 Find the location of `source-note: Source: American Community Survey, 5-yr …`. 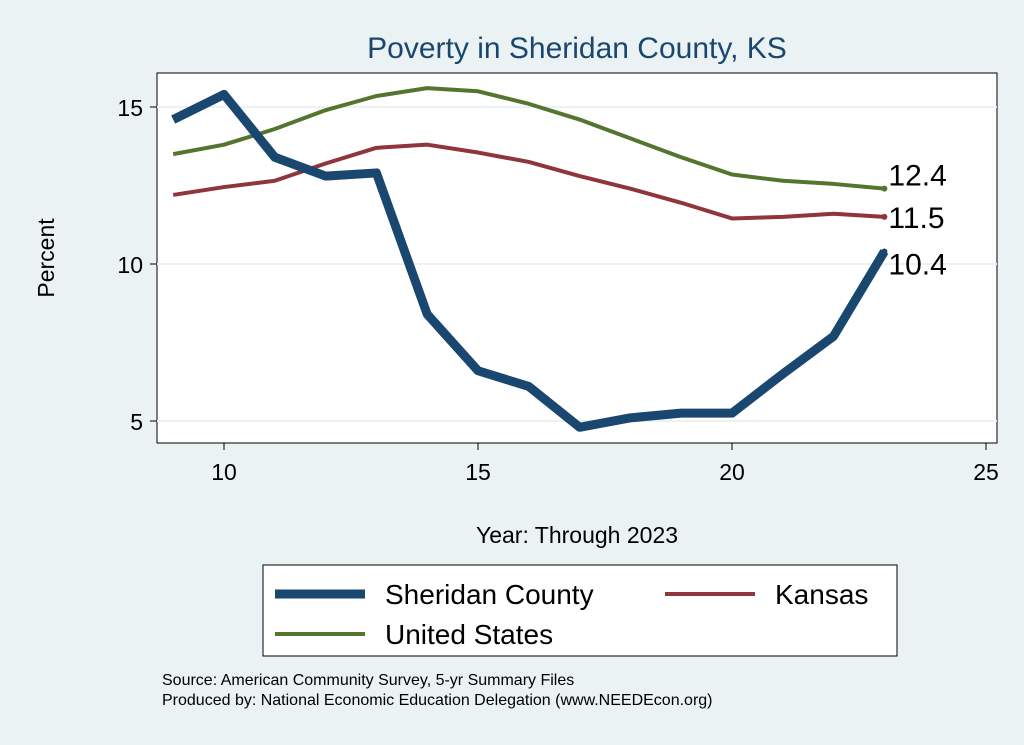

source-note: Source: American Community Survey, 5-yr … is located at coordinates (368, 680).